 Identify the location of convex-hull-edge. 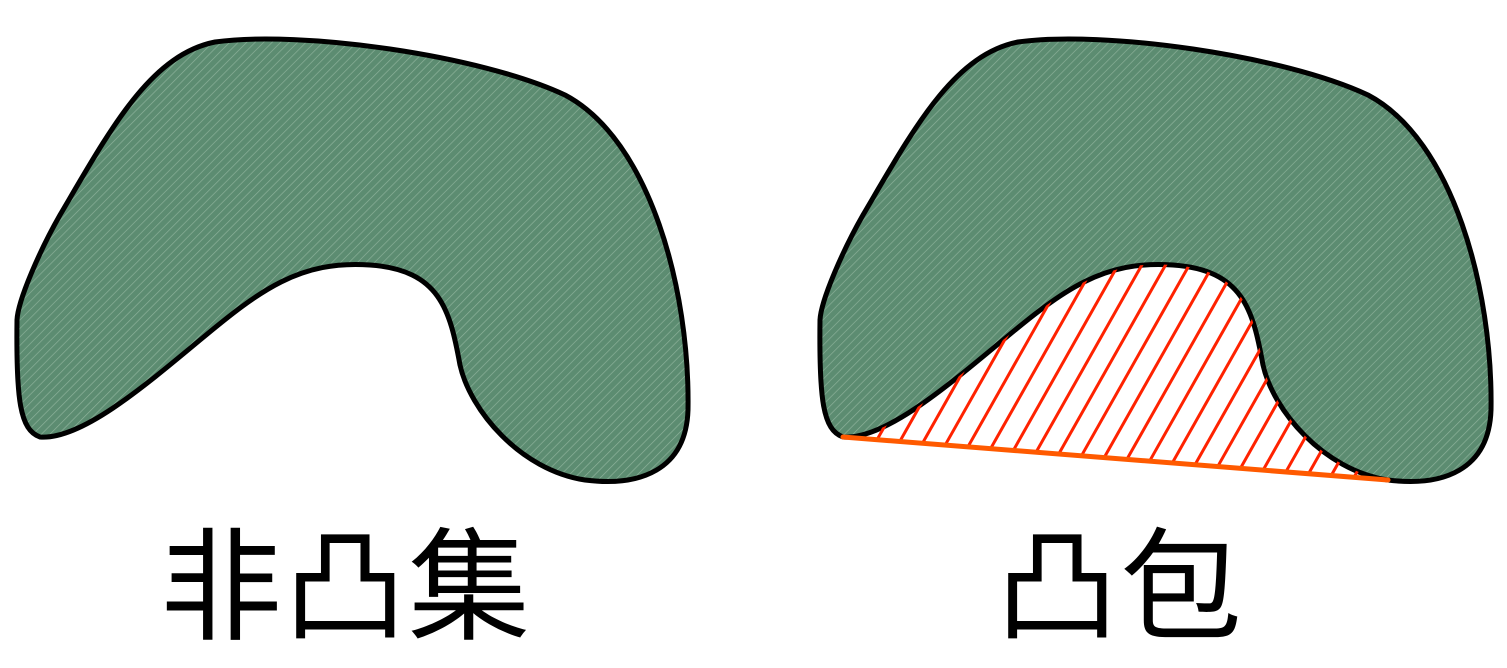
(1115, 458).